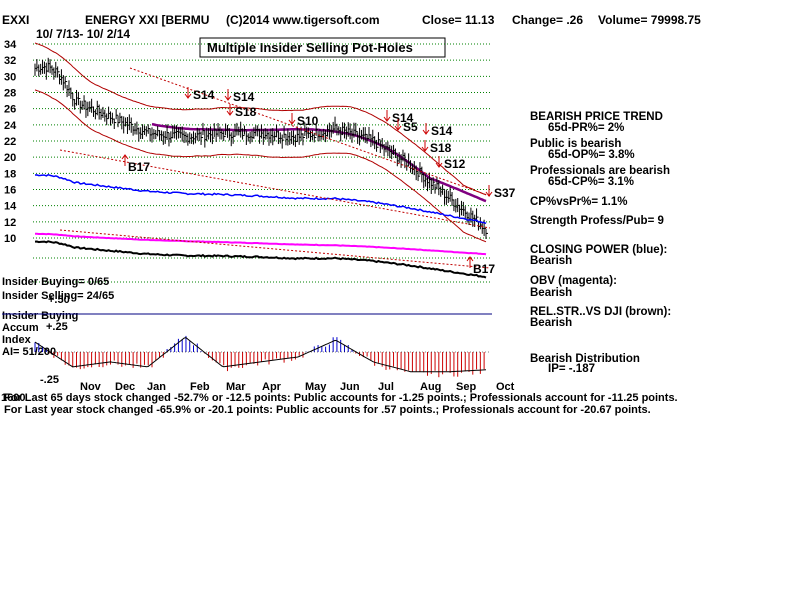  What do you see at coordinates (10, 126) in the screenshot?
I see `y-tick-label: 24` at bounding box center [10, 126].